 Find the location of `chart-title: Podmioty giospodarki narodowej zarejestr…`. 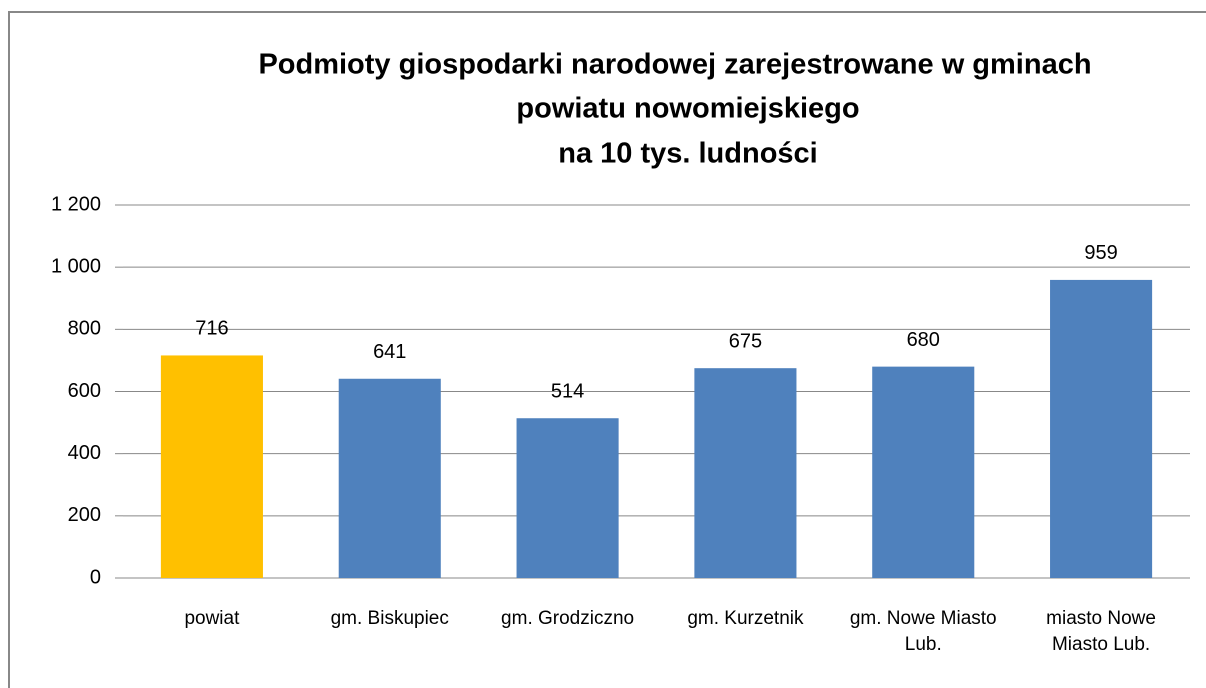

chart-title: Podmioty giospodarki narodowej zarejestr… is located at coordinates (674, 65).